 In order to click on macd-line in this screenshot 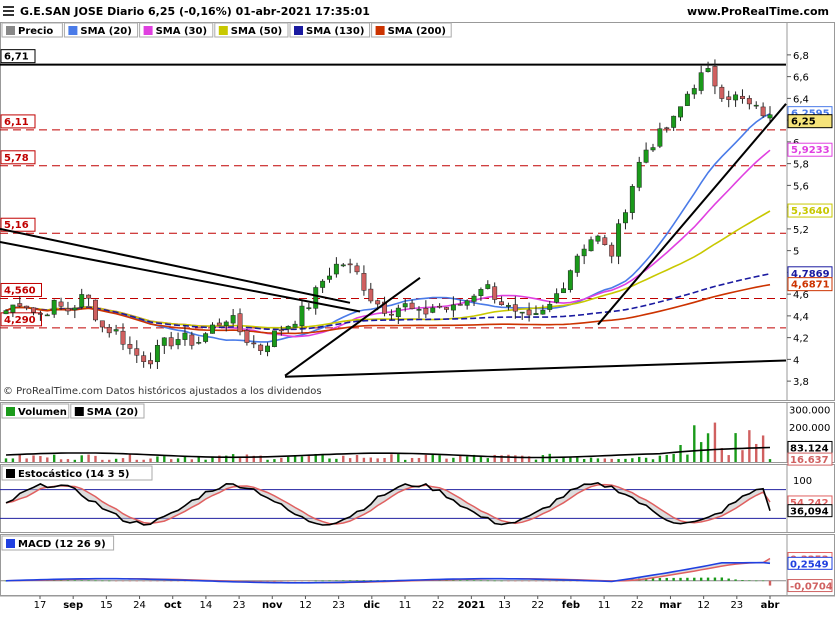, I will do `click(388, 572)`.